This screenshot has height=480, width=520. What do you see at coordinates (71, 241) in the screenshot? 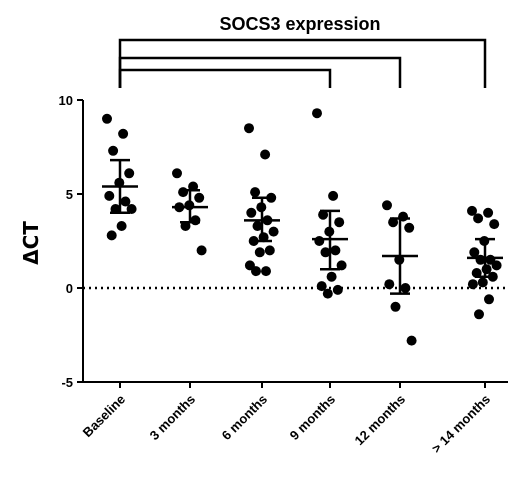
I see `y-axis: -5 0 5 10` at bounding box center [71, 241].